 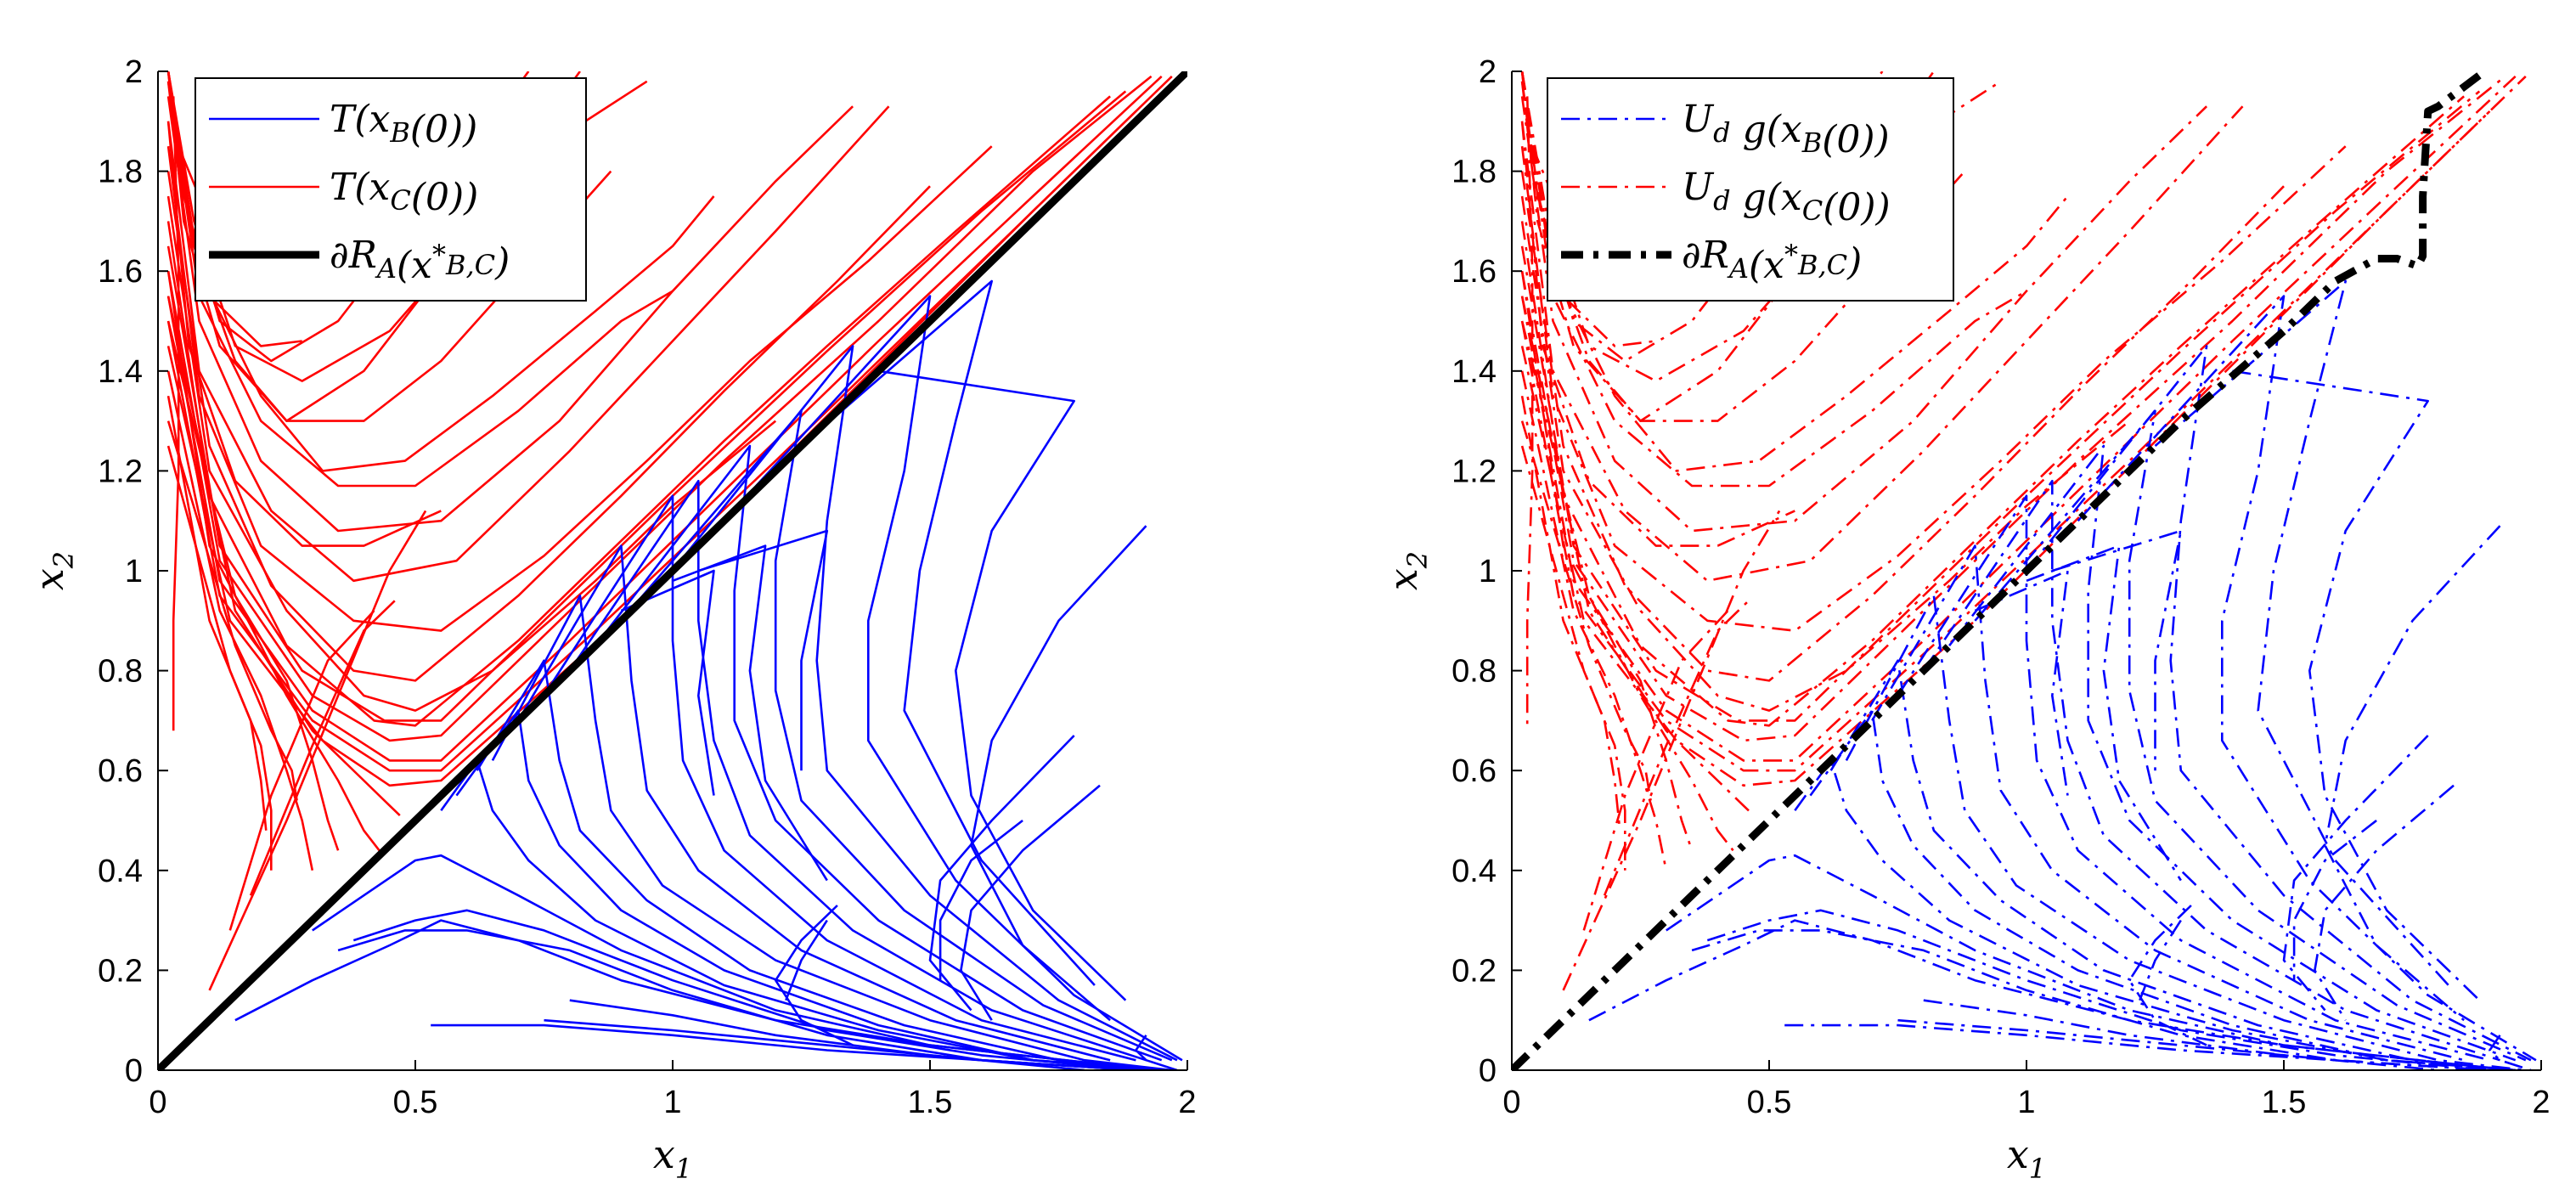 What do you see at coordinates (1187, 1102) in the screenshot?
I see `x-tick-label: 2` at bounding box center [1187, 1102].